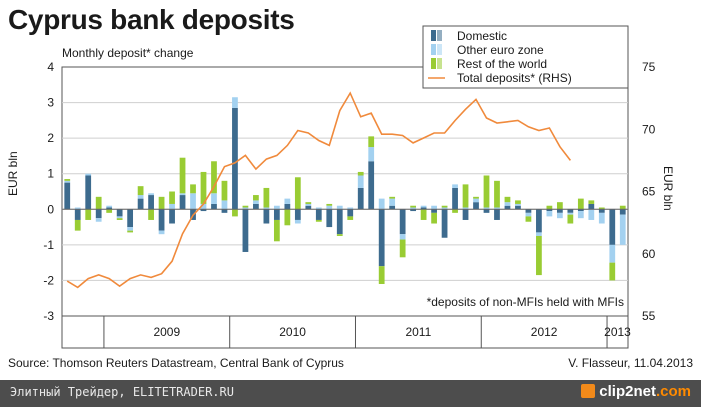 The width and height of the screenshot is (701, 407). What do you see at coordinates (588, 391) in the screenshot?
I see `clip2net-icon` at bounding box center [588, 391].